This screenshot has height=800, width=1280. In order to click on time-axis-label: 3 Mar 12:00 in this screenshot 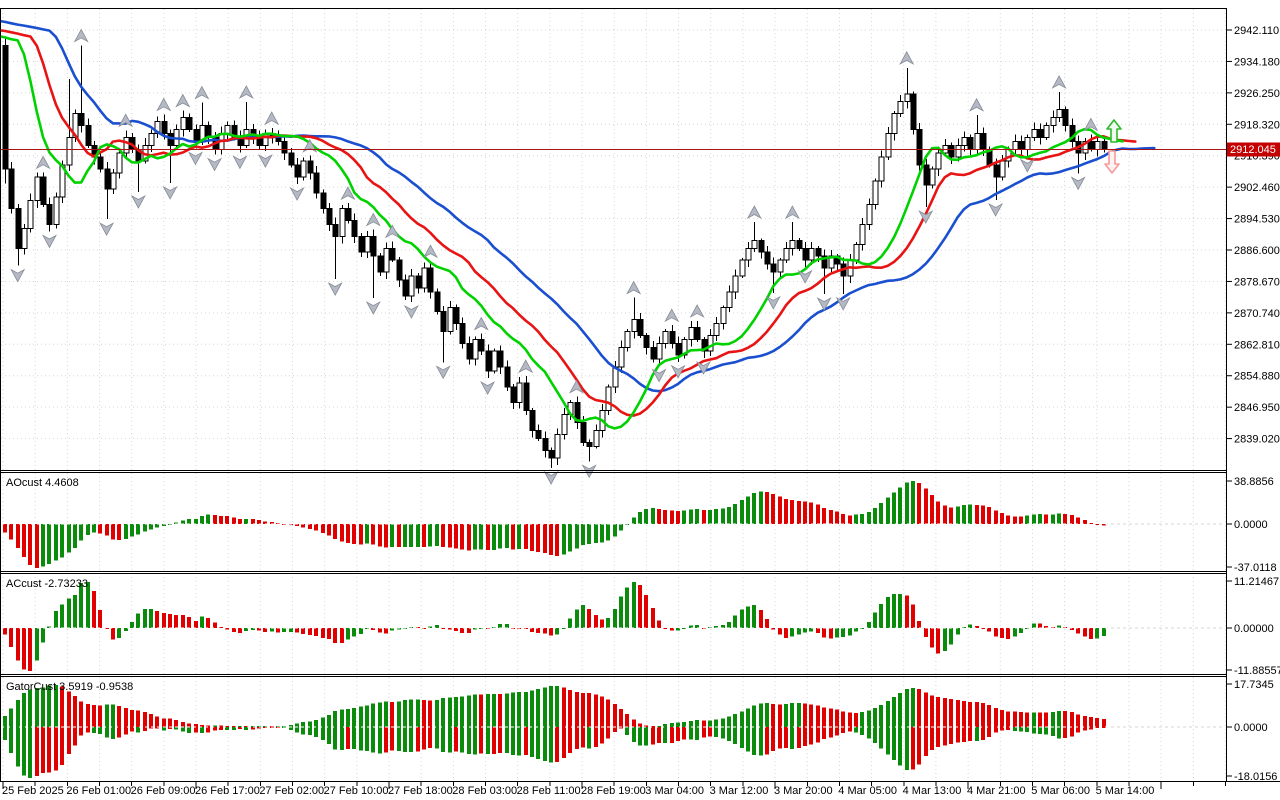, I will do `click(739, 791)`.